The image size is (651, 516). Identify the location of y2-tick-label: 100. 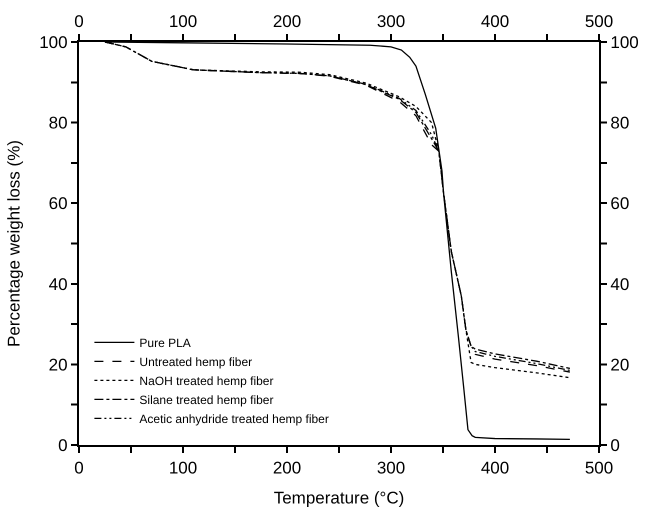
(624, 42).